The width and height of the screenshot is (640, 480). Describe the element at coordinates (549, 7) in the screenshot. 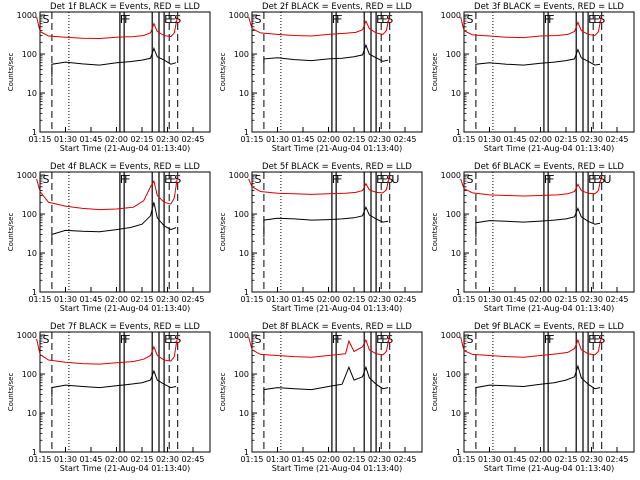

I see `chart-title: Det 3f BLACK = Events, RED = LLD` at that location.